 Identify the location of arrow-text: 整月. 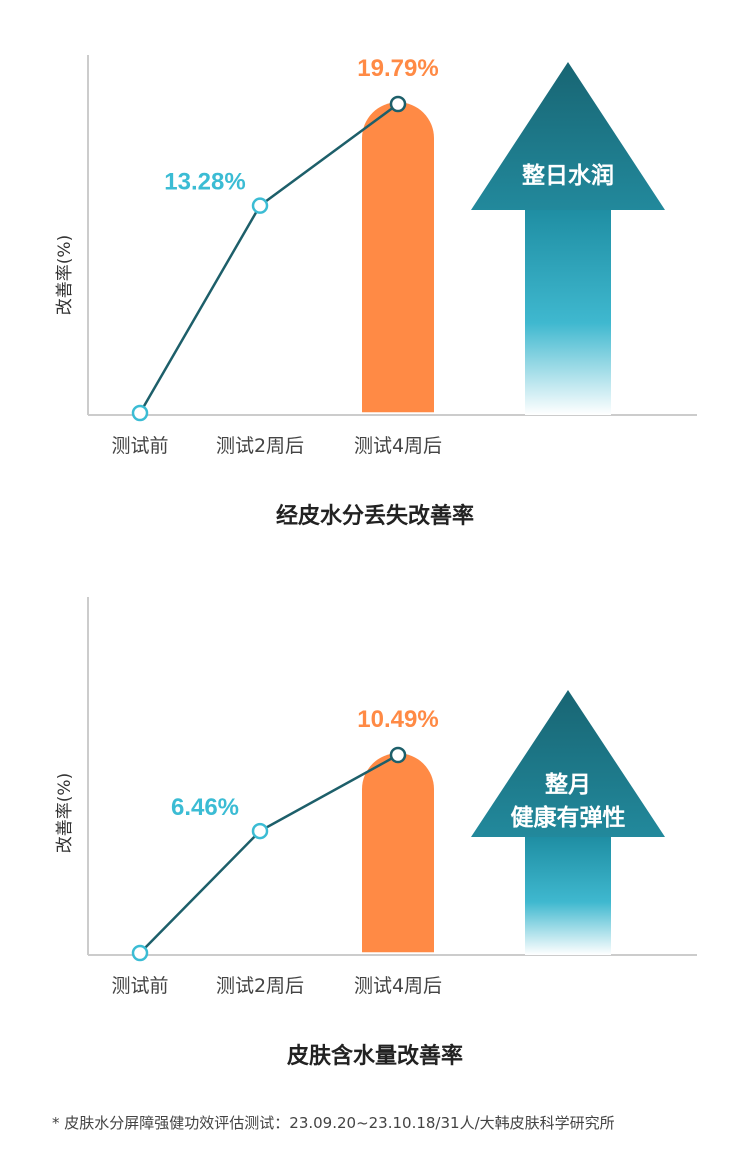
(568, 784).